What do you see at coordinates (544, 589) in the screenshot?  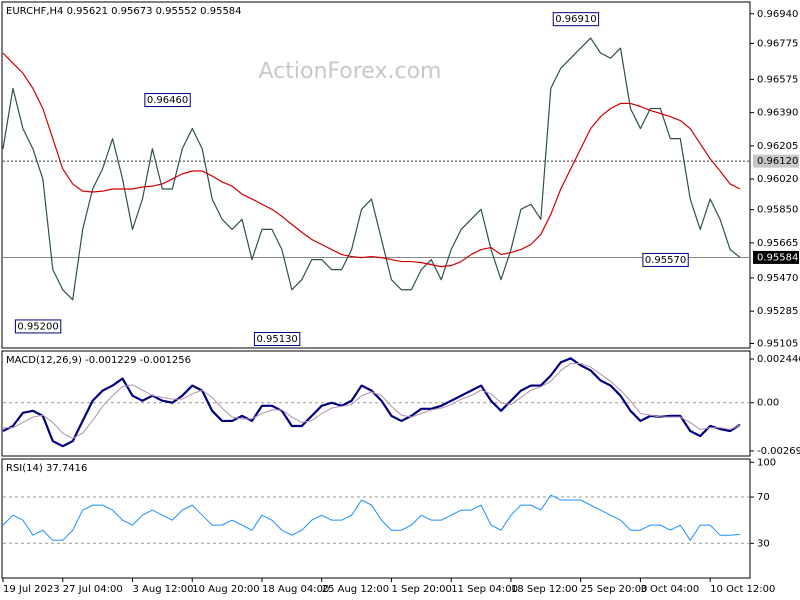 I see `x-tick-label: 18 Sep 12:00` at bounding box center [544, 589].